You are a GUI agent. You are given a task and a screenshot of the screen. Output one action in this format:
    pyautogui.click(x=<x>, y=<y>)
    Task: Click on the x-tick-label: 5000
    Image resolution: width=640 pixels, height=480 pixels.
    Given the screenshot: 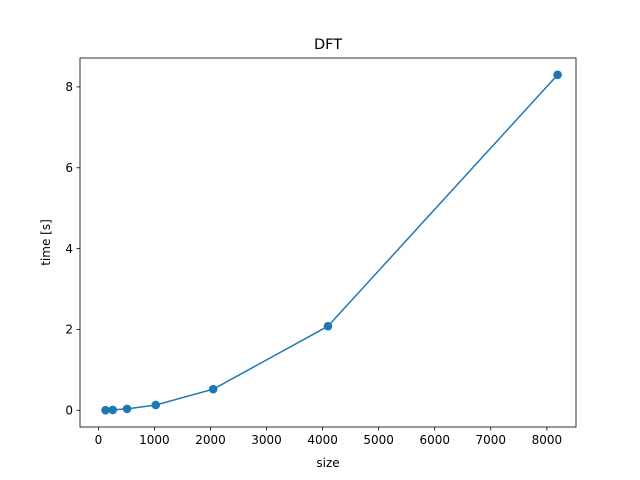 What is the action you would take?
    pyautogui.click(x=378, y=440)
    